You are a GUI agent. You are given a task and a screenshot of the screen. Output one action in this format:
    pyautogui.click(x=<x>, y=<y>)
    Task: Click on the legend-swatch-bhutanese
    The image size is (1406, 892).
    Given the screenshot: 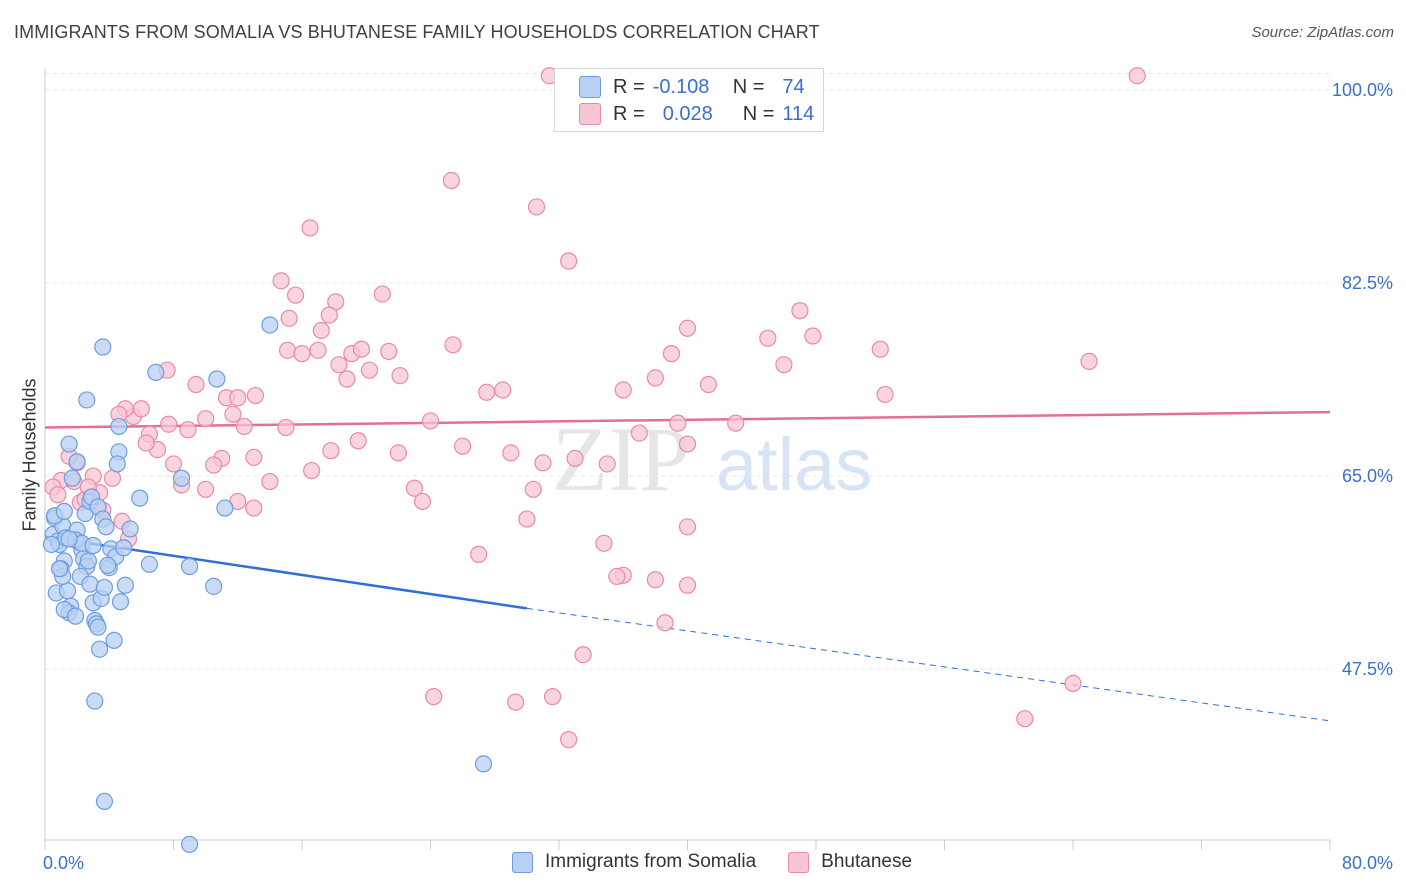 What is the action you would take?
    pyautogui.click(x=590, y=114)
    